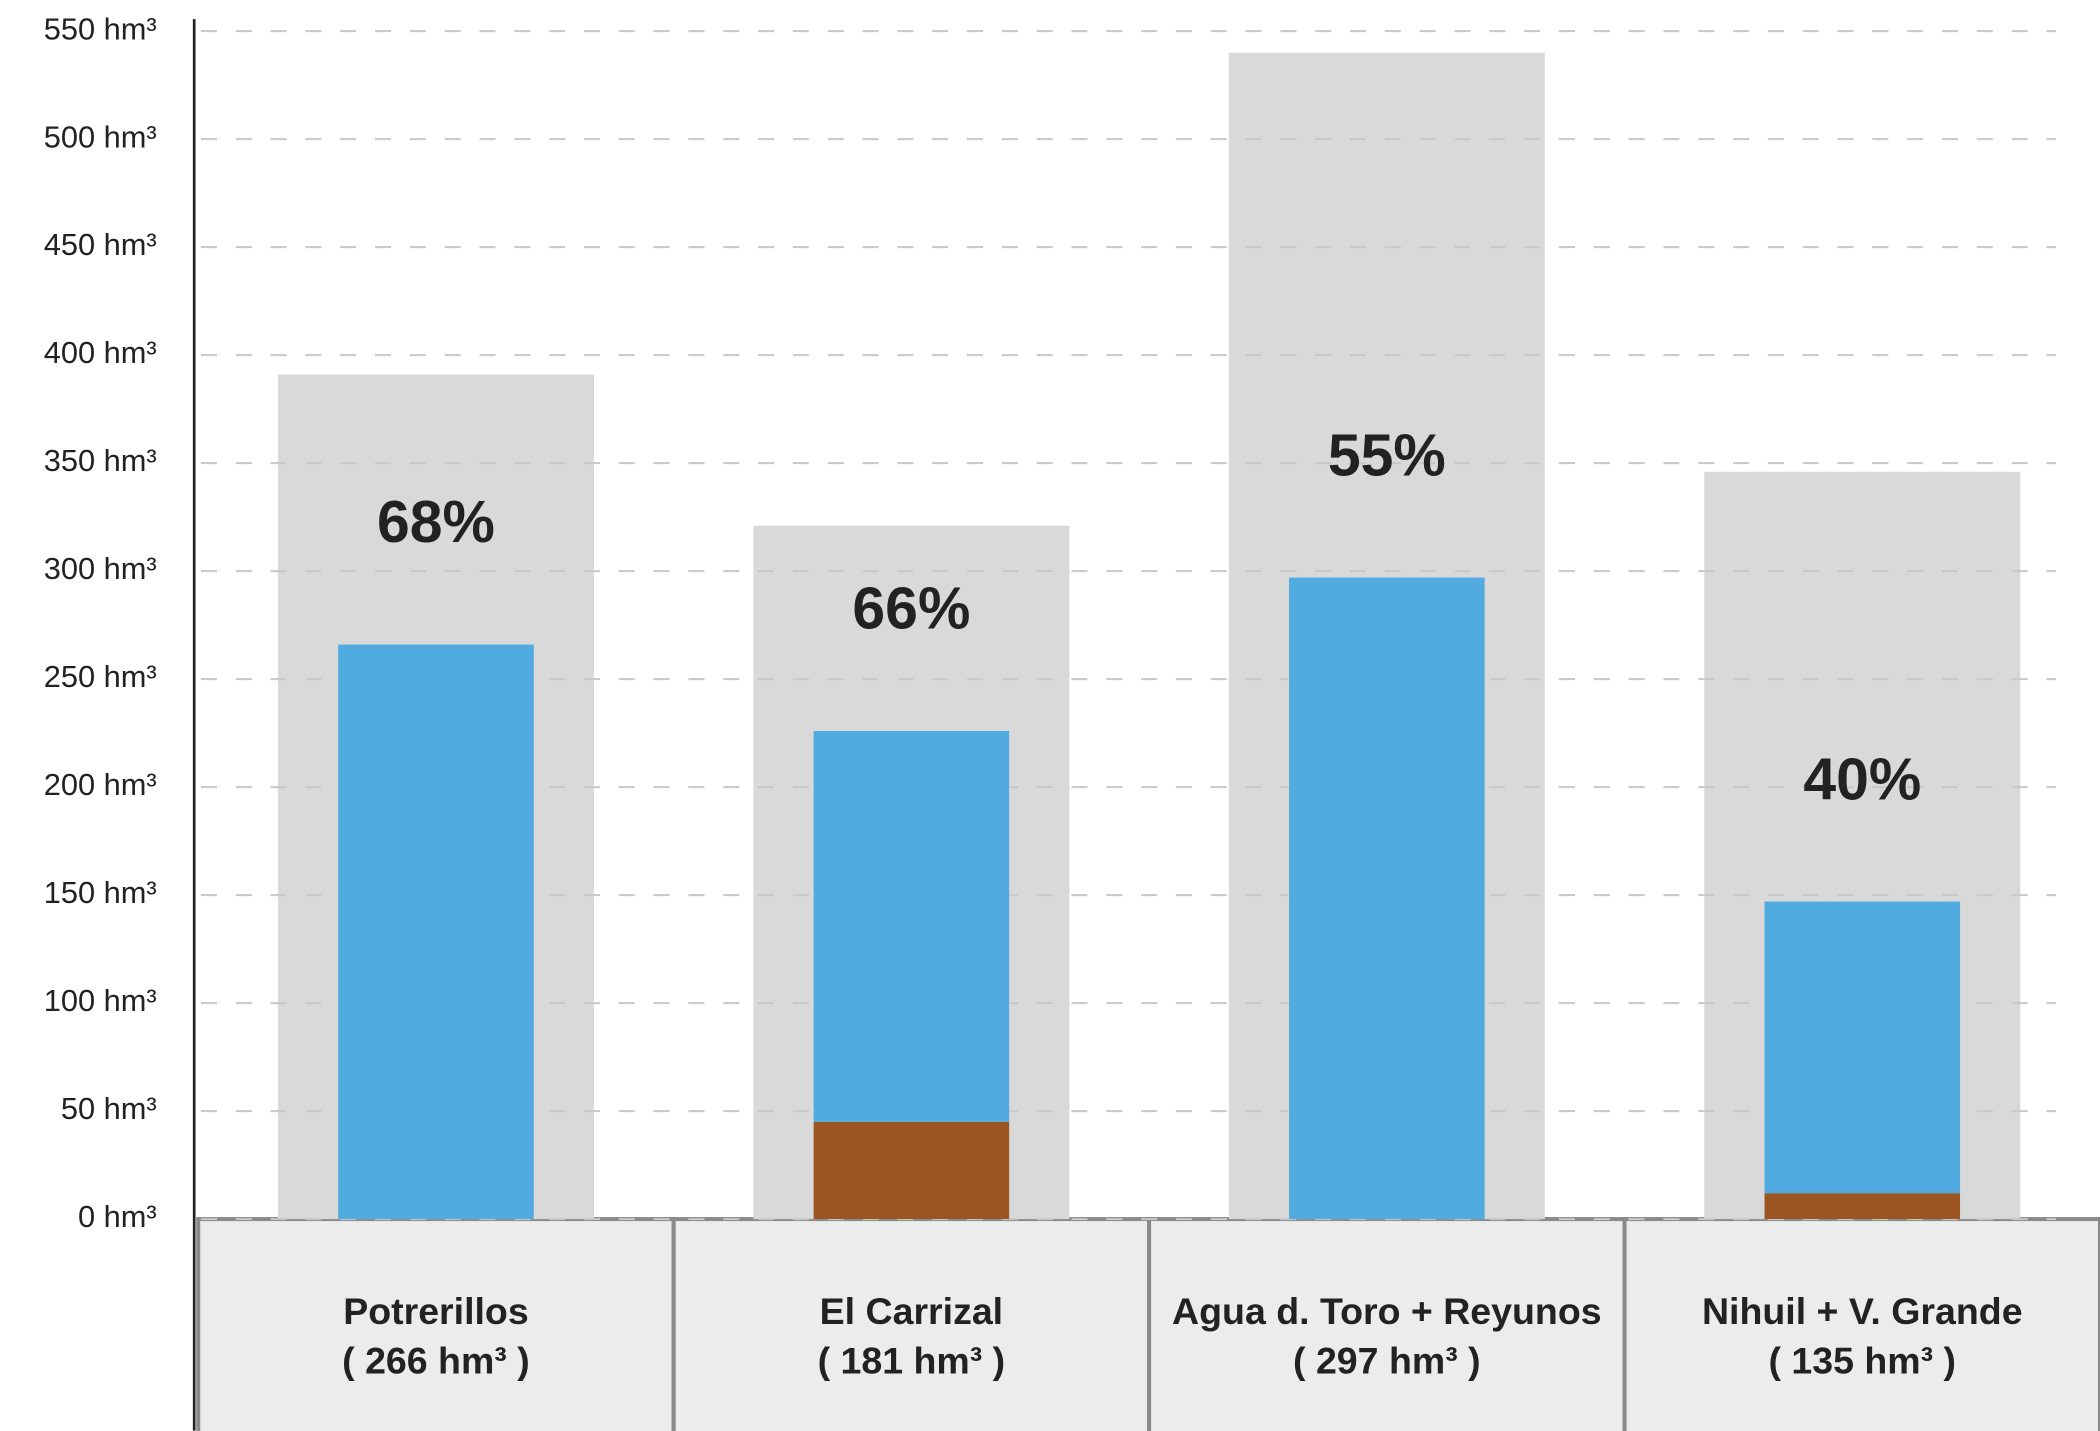  I want to click on y-tick-label: 100 hm³, so click(100, 1000).